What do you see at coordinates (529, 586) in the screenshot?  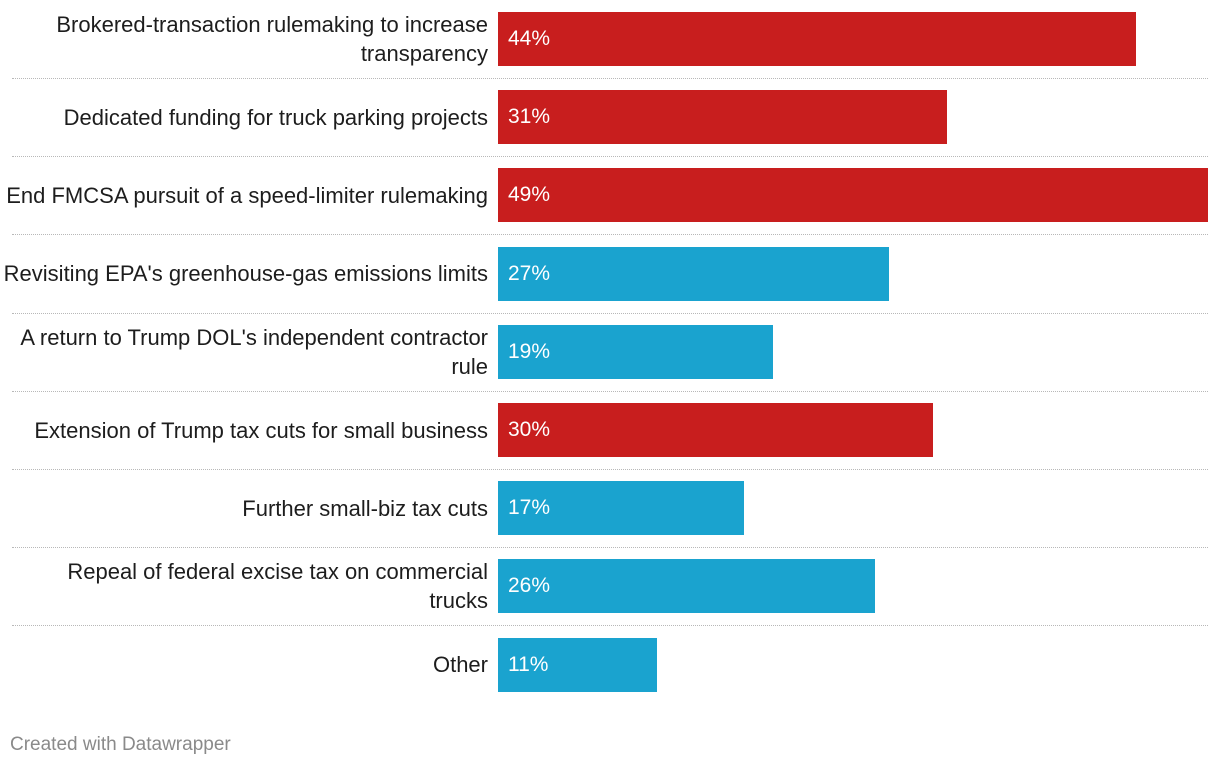 I see `bar-value-label: 26%` at bounding box center [529, 586].